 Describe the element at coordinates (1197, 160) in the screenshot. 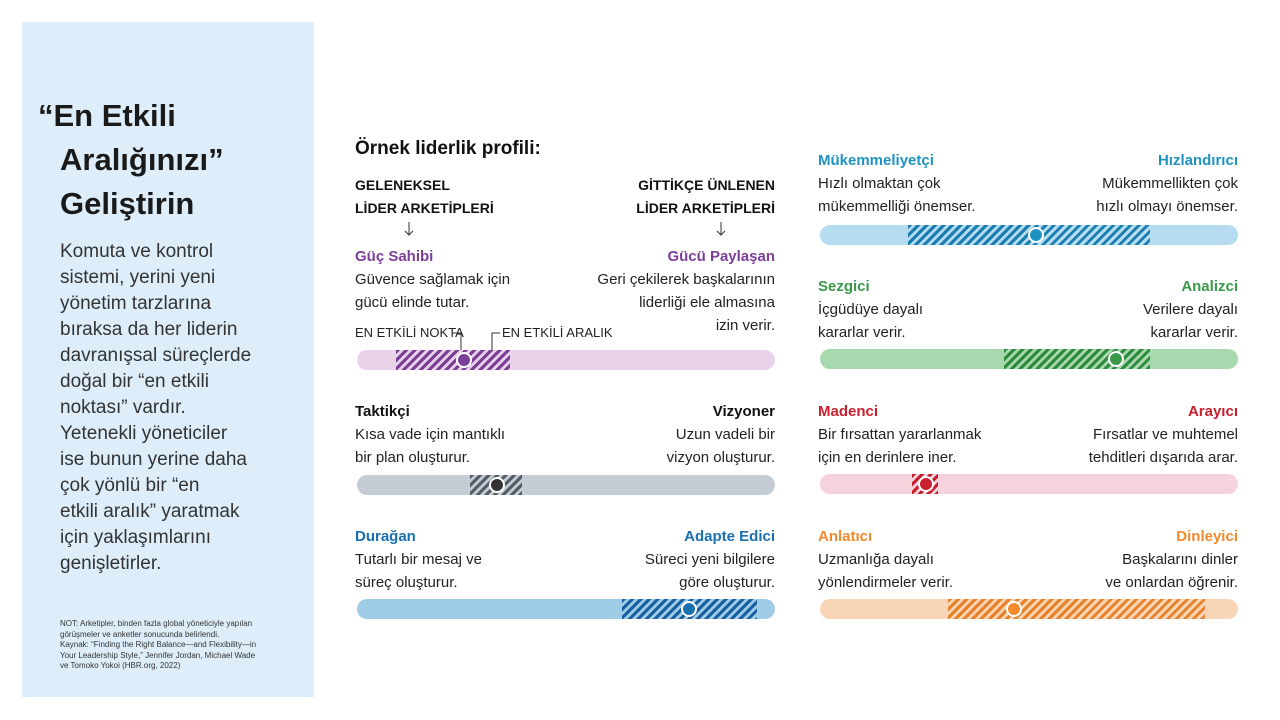

I see `right-name: Hızlandırıcı` at that location.